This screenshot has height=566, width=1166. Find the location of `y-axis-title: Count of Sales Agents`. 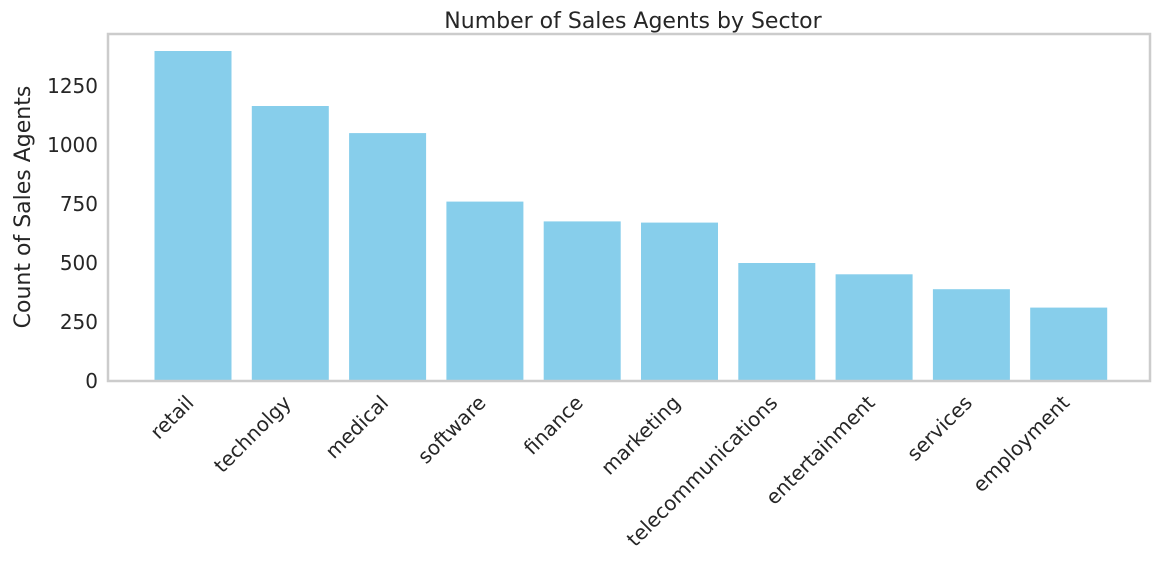

y-axis-title: Count of Sales Agents is located at coordinates (23, 207).